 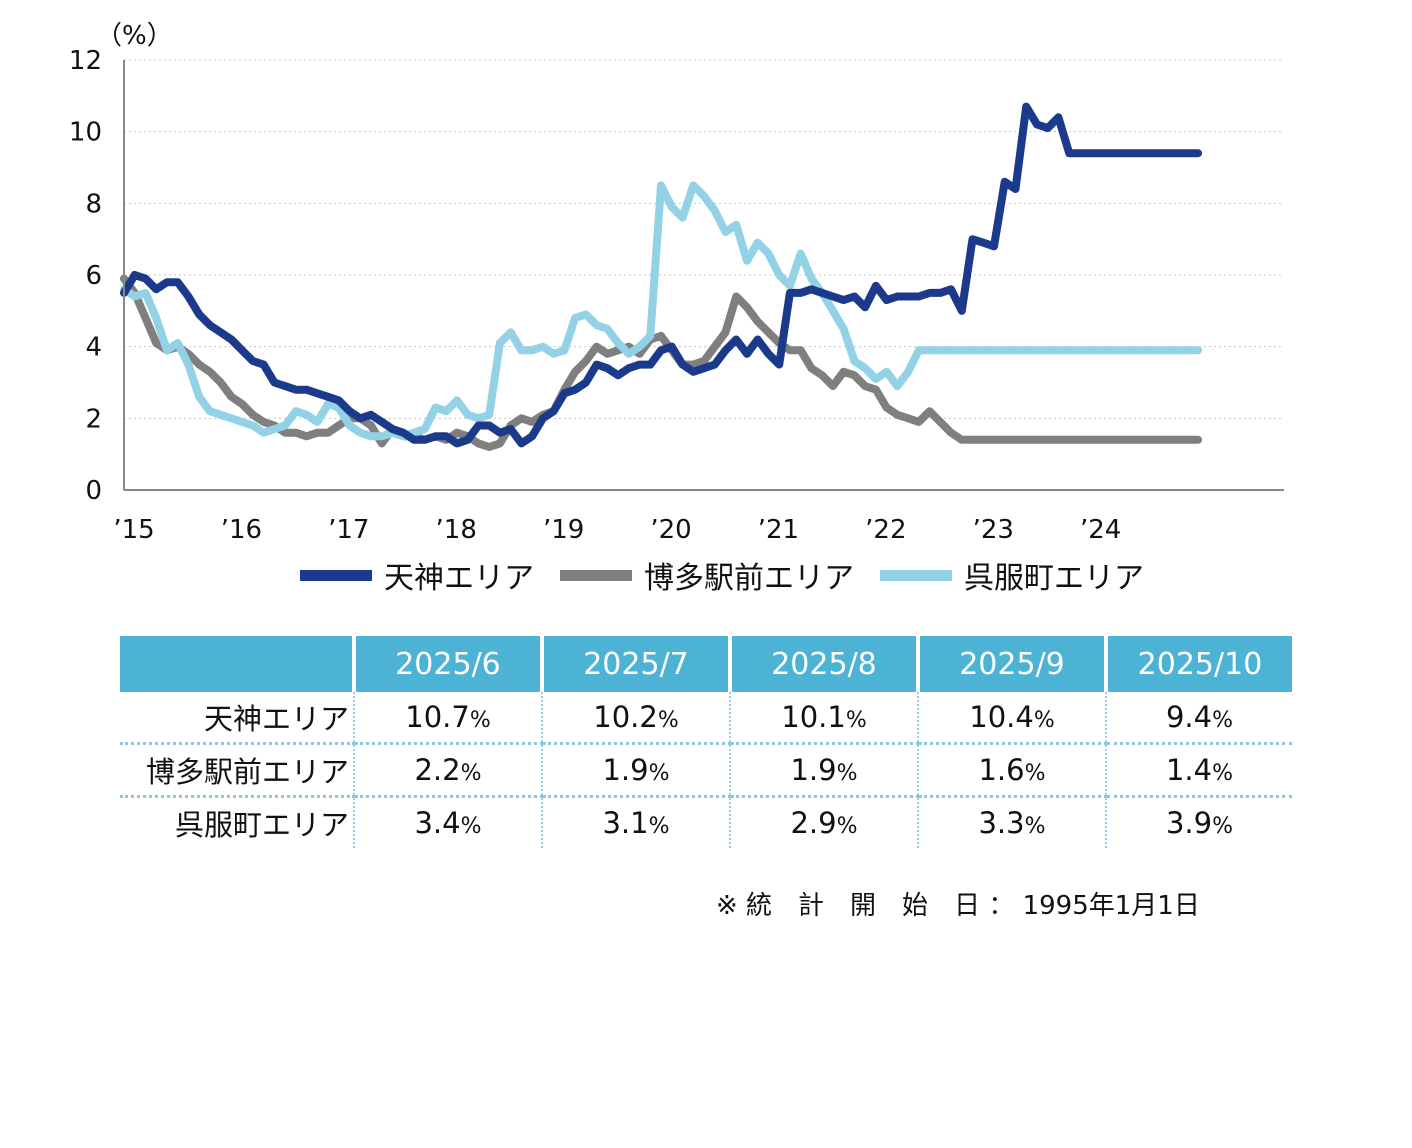 I want to click on table-row: 博多駅前エリア 2.2% 1.9% 1.9% 1.6% 1.4%, so click(x=706, y=770).